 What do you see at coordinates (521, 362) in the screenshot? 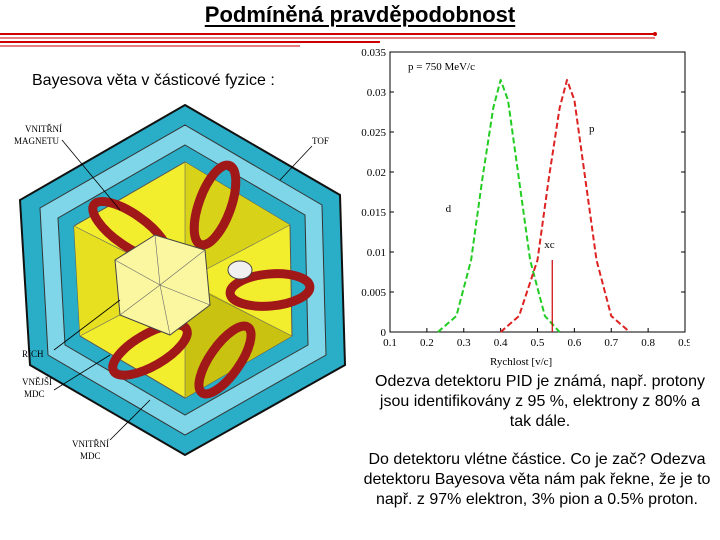
I see `chart-xlabel: Rychlost [v/c]` at bounding box center [521, 362].